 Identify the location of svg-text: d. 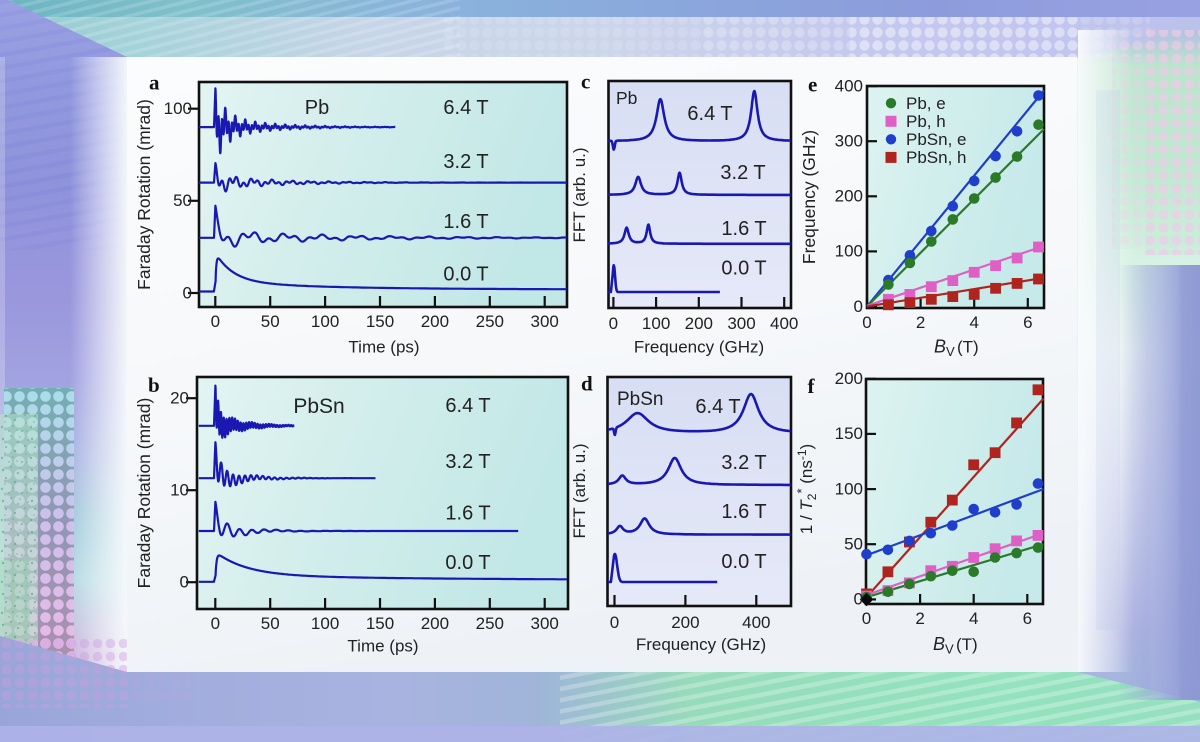
(587, 384).